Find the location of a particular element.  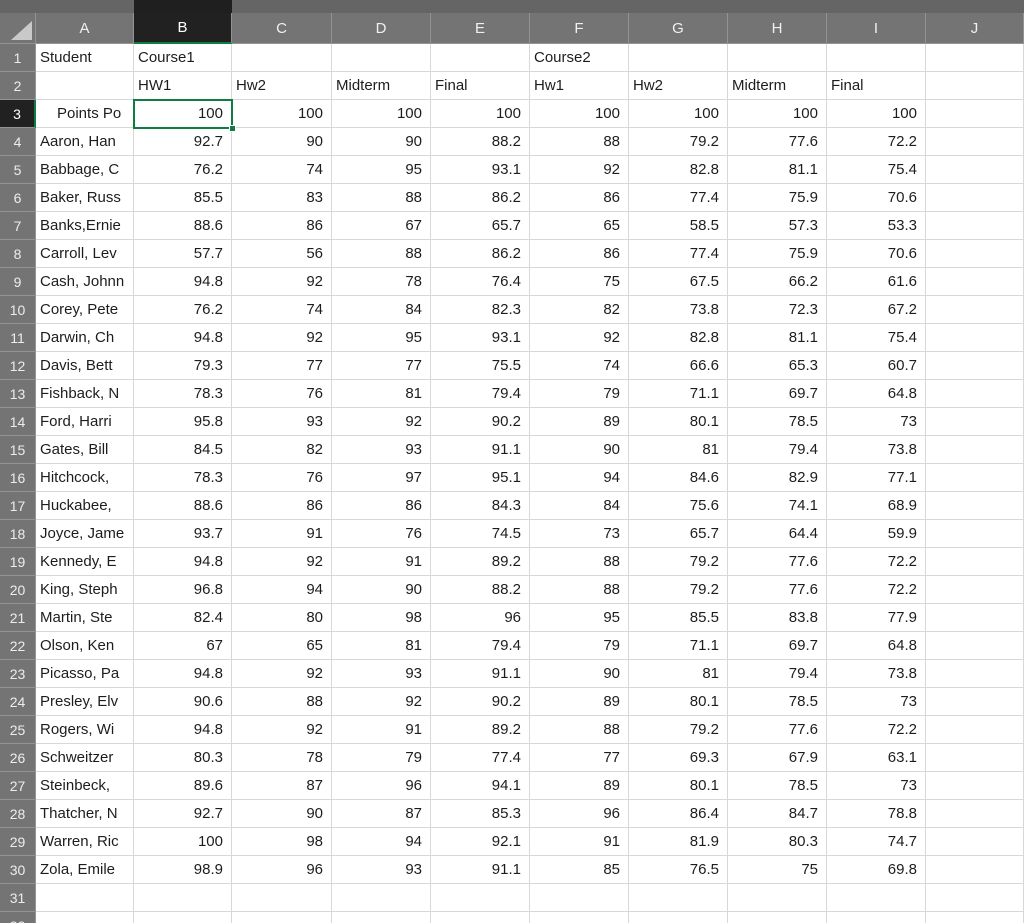

cell-E13: 79.4 is located at coordinates (480, 394).